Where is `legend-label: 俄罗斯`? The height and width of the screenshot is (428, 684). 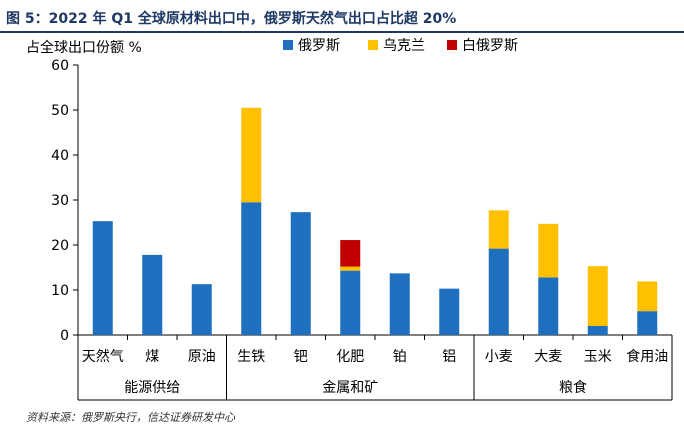 legend-label: 俄罗斯 is located at coordinates (319, 46).